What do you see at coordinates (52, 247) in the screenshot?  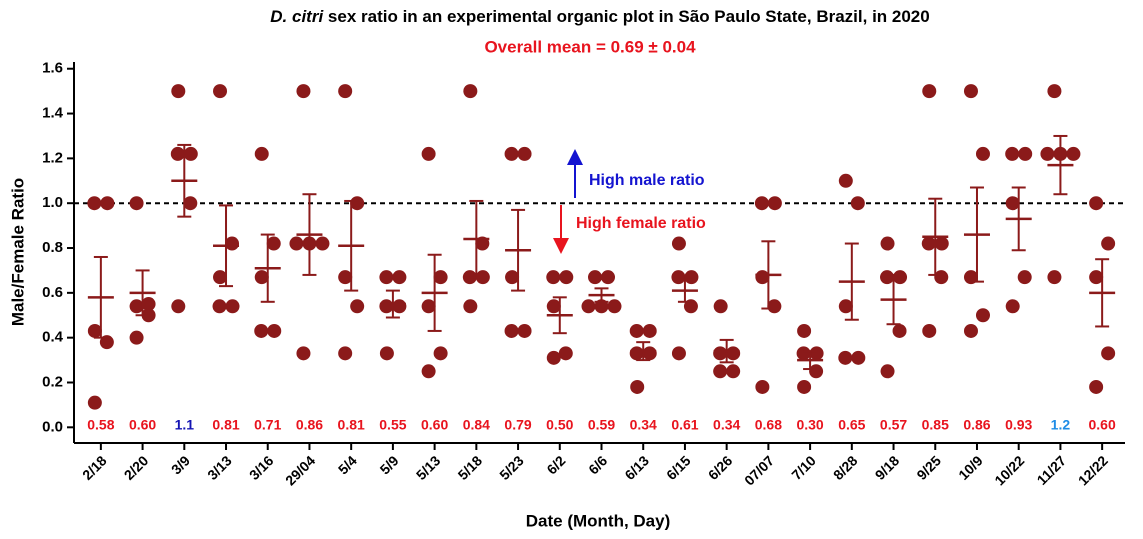 I see `y-tick-label: 0.8` at bounding box center [52, 247].